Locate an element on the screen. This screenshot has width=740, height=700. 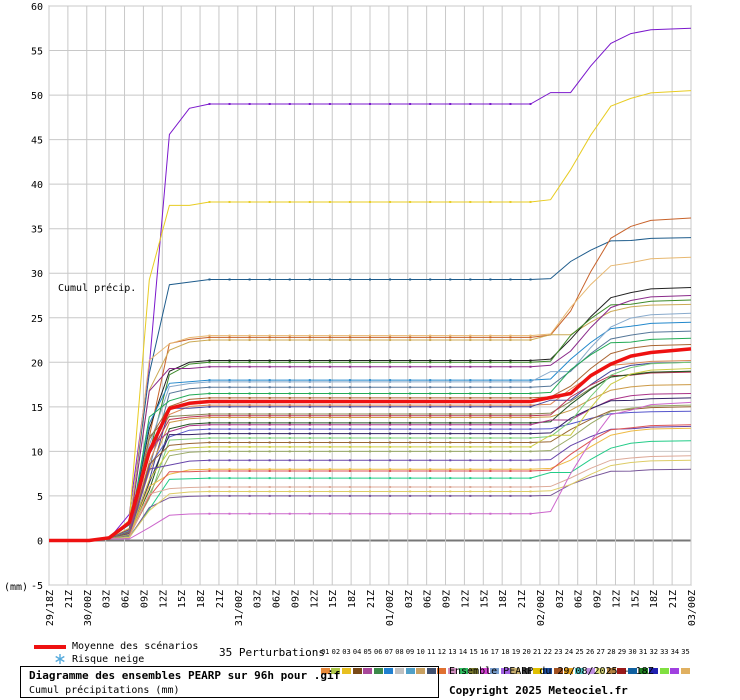
perturbation-id: 23 is located at coordinates (558, 652).